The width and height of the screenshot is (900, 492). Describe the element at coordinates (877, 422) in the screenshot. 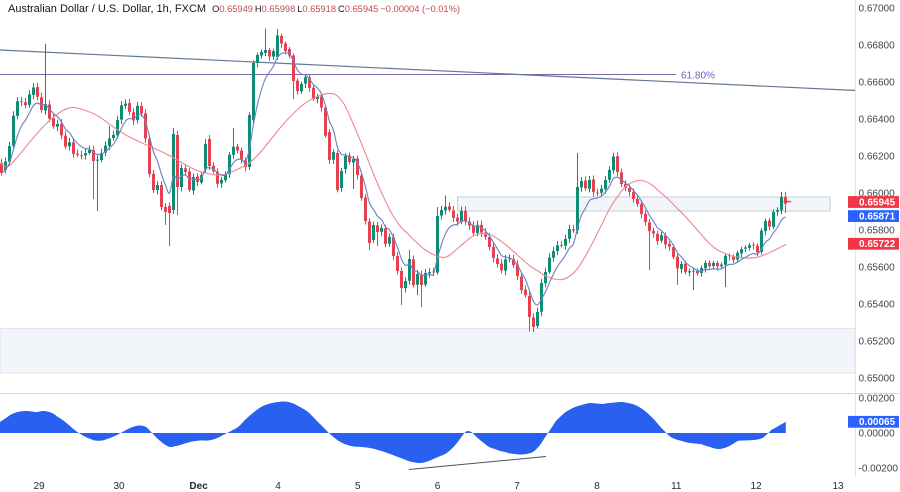

I see `svg-text: 0.00065` at that location.